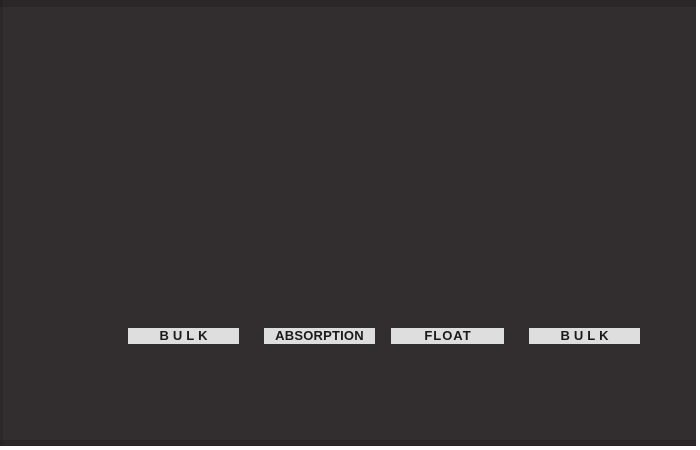 The height and width of the screenshot is (450, 700). What do you see at coordinates (183, 336) in the screenshot?
I see `stage-label-bulk-1: BULK` at bounding box center [183, 336].